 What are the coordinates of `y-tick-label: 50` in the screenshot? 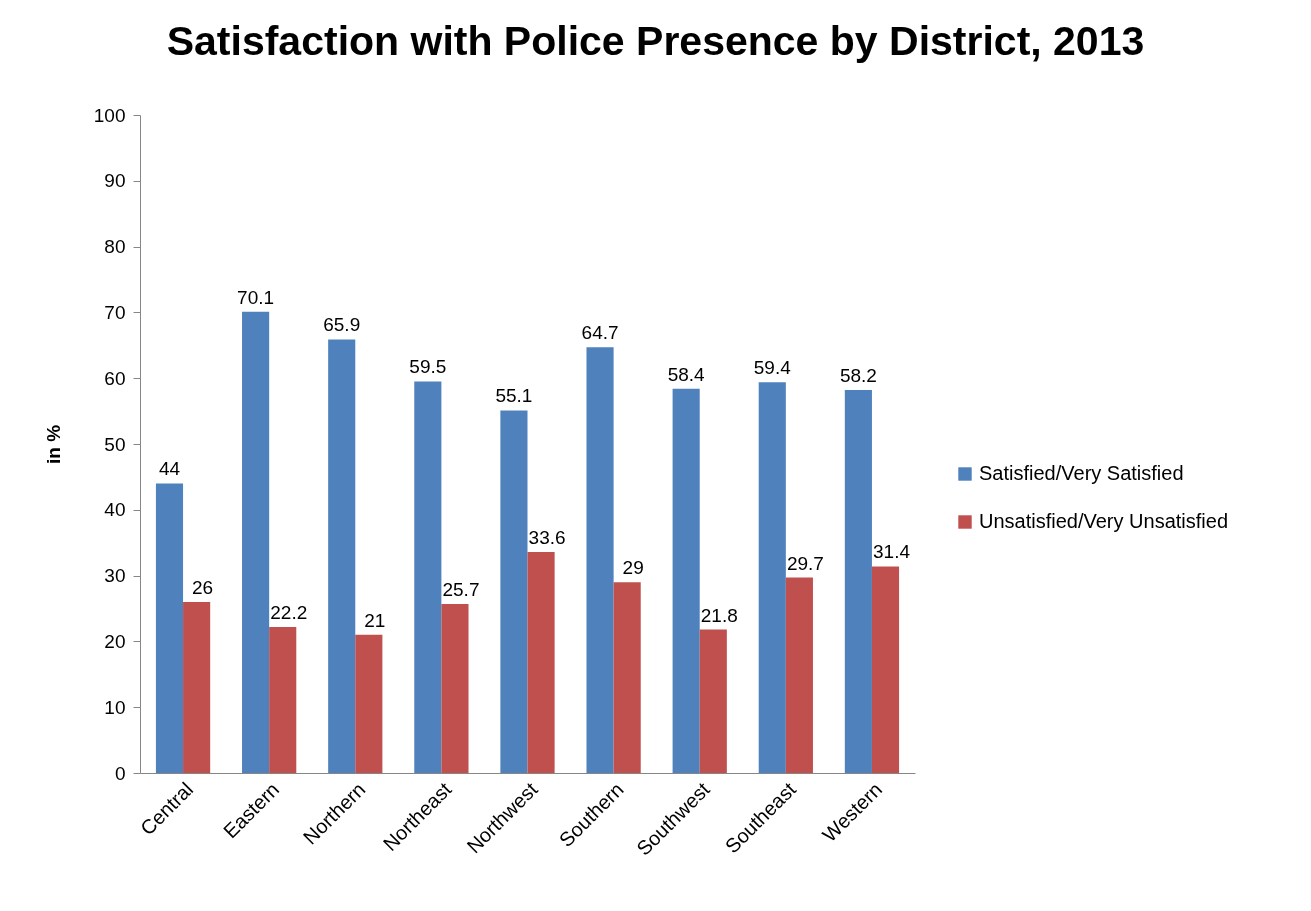 It's located at (115, 444).